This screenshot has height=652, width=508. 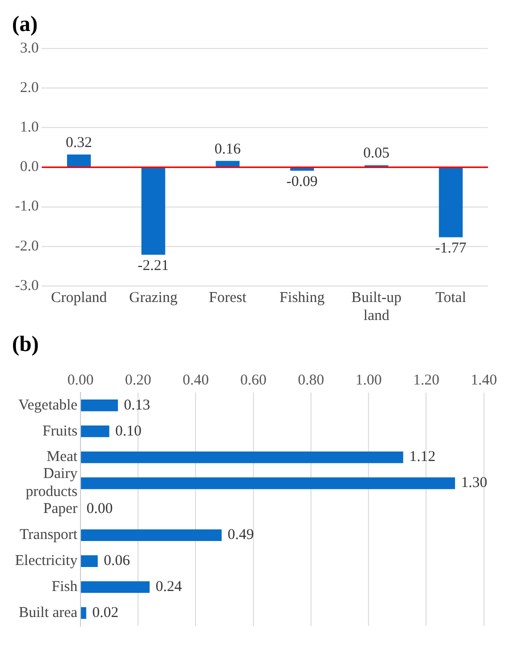 What do you see at coordinates (451, 298) in the screenshot?
I see `x-tick-label: Total` at bounding box center [451, 298].